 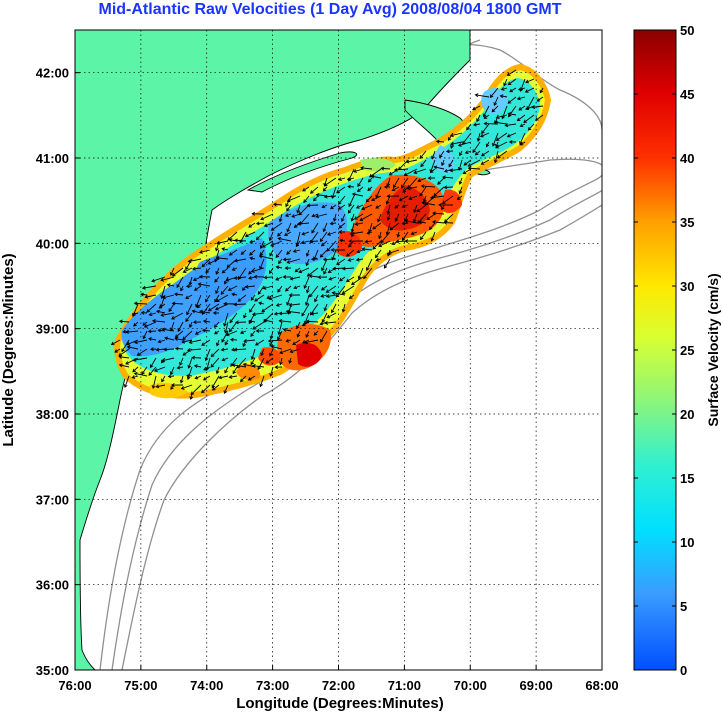 I want to click on y-tick-label: 42:00, so click(x=52, y=73).